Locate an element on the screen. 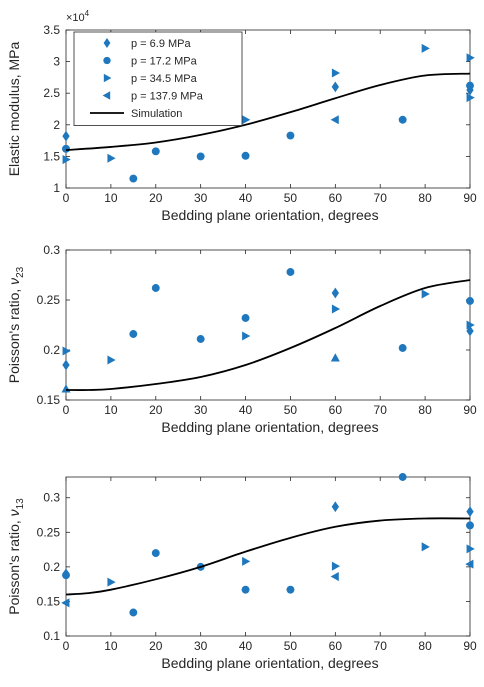 The image size is (484, 687). legend-marker-diamond is located at coordinates (107, 43).